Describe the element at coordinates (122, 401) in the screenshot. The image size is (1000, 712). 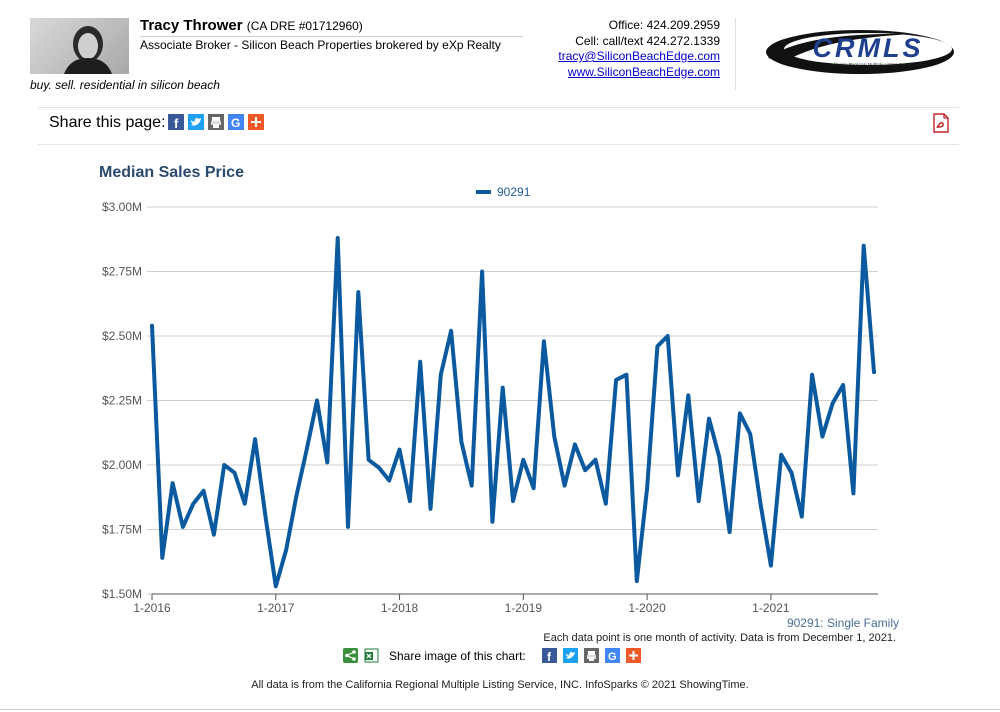
I see `y-tick-label: $2.25M` at that location.